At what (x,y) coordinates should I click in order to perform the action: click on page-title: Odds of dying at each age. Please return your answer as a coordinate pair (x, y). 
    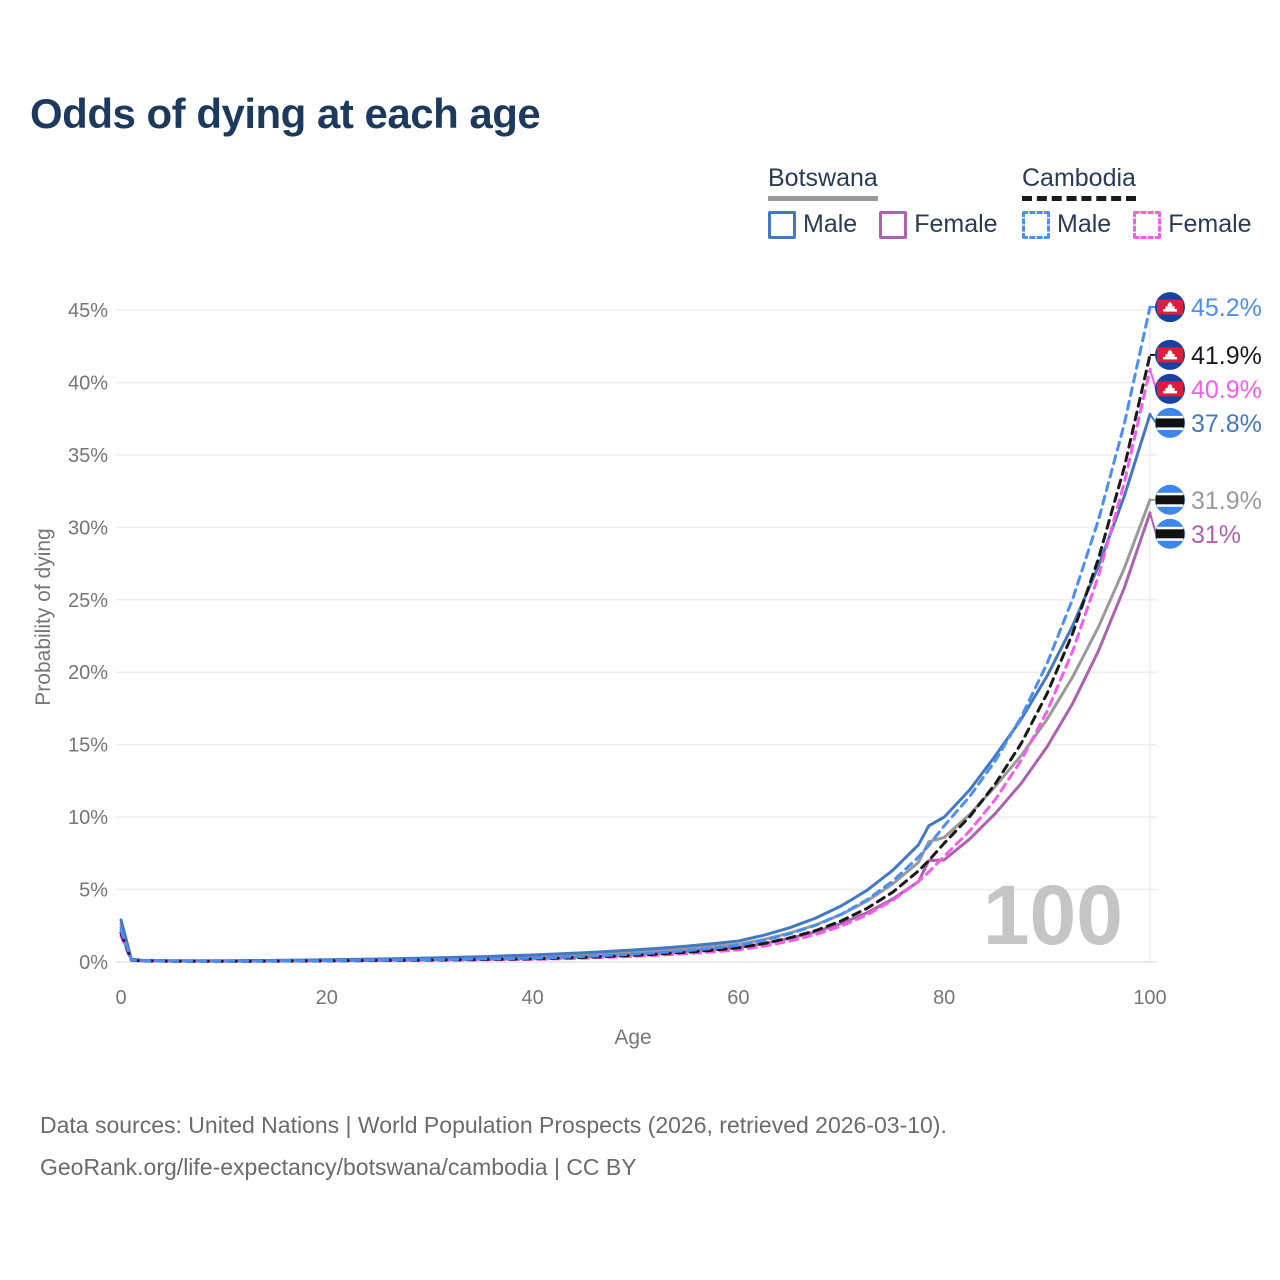
    Looking at the image, I should click on (285, 113).